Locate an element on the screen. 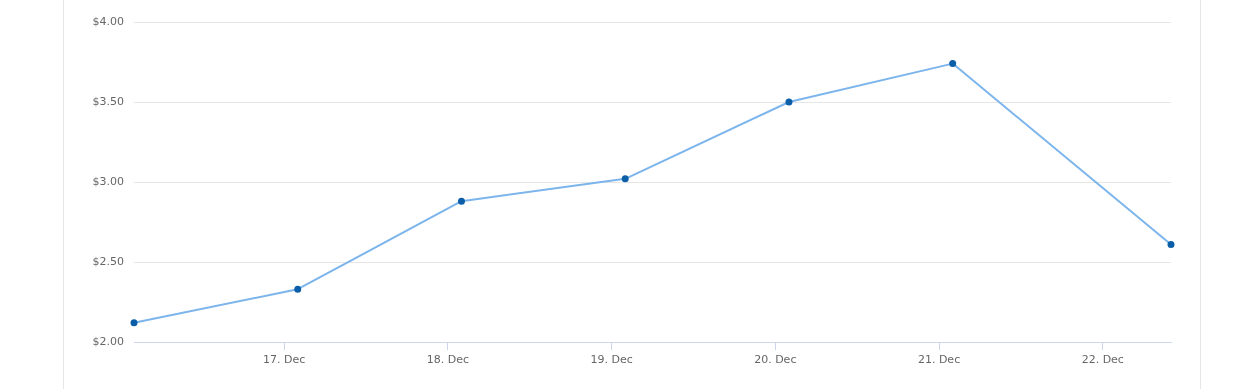 The image size is (1240, 389). y-tick-label: $2.00 is located at coordinates (108, 341).